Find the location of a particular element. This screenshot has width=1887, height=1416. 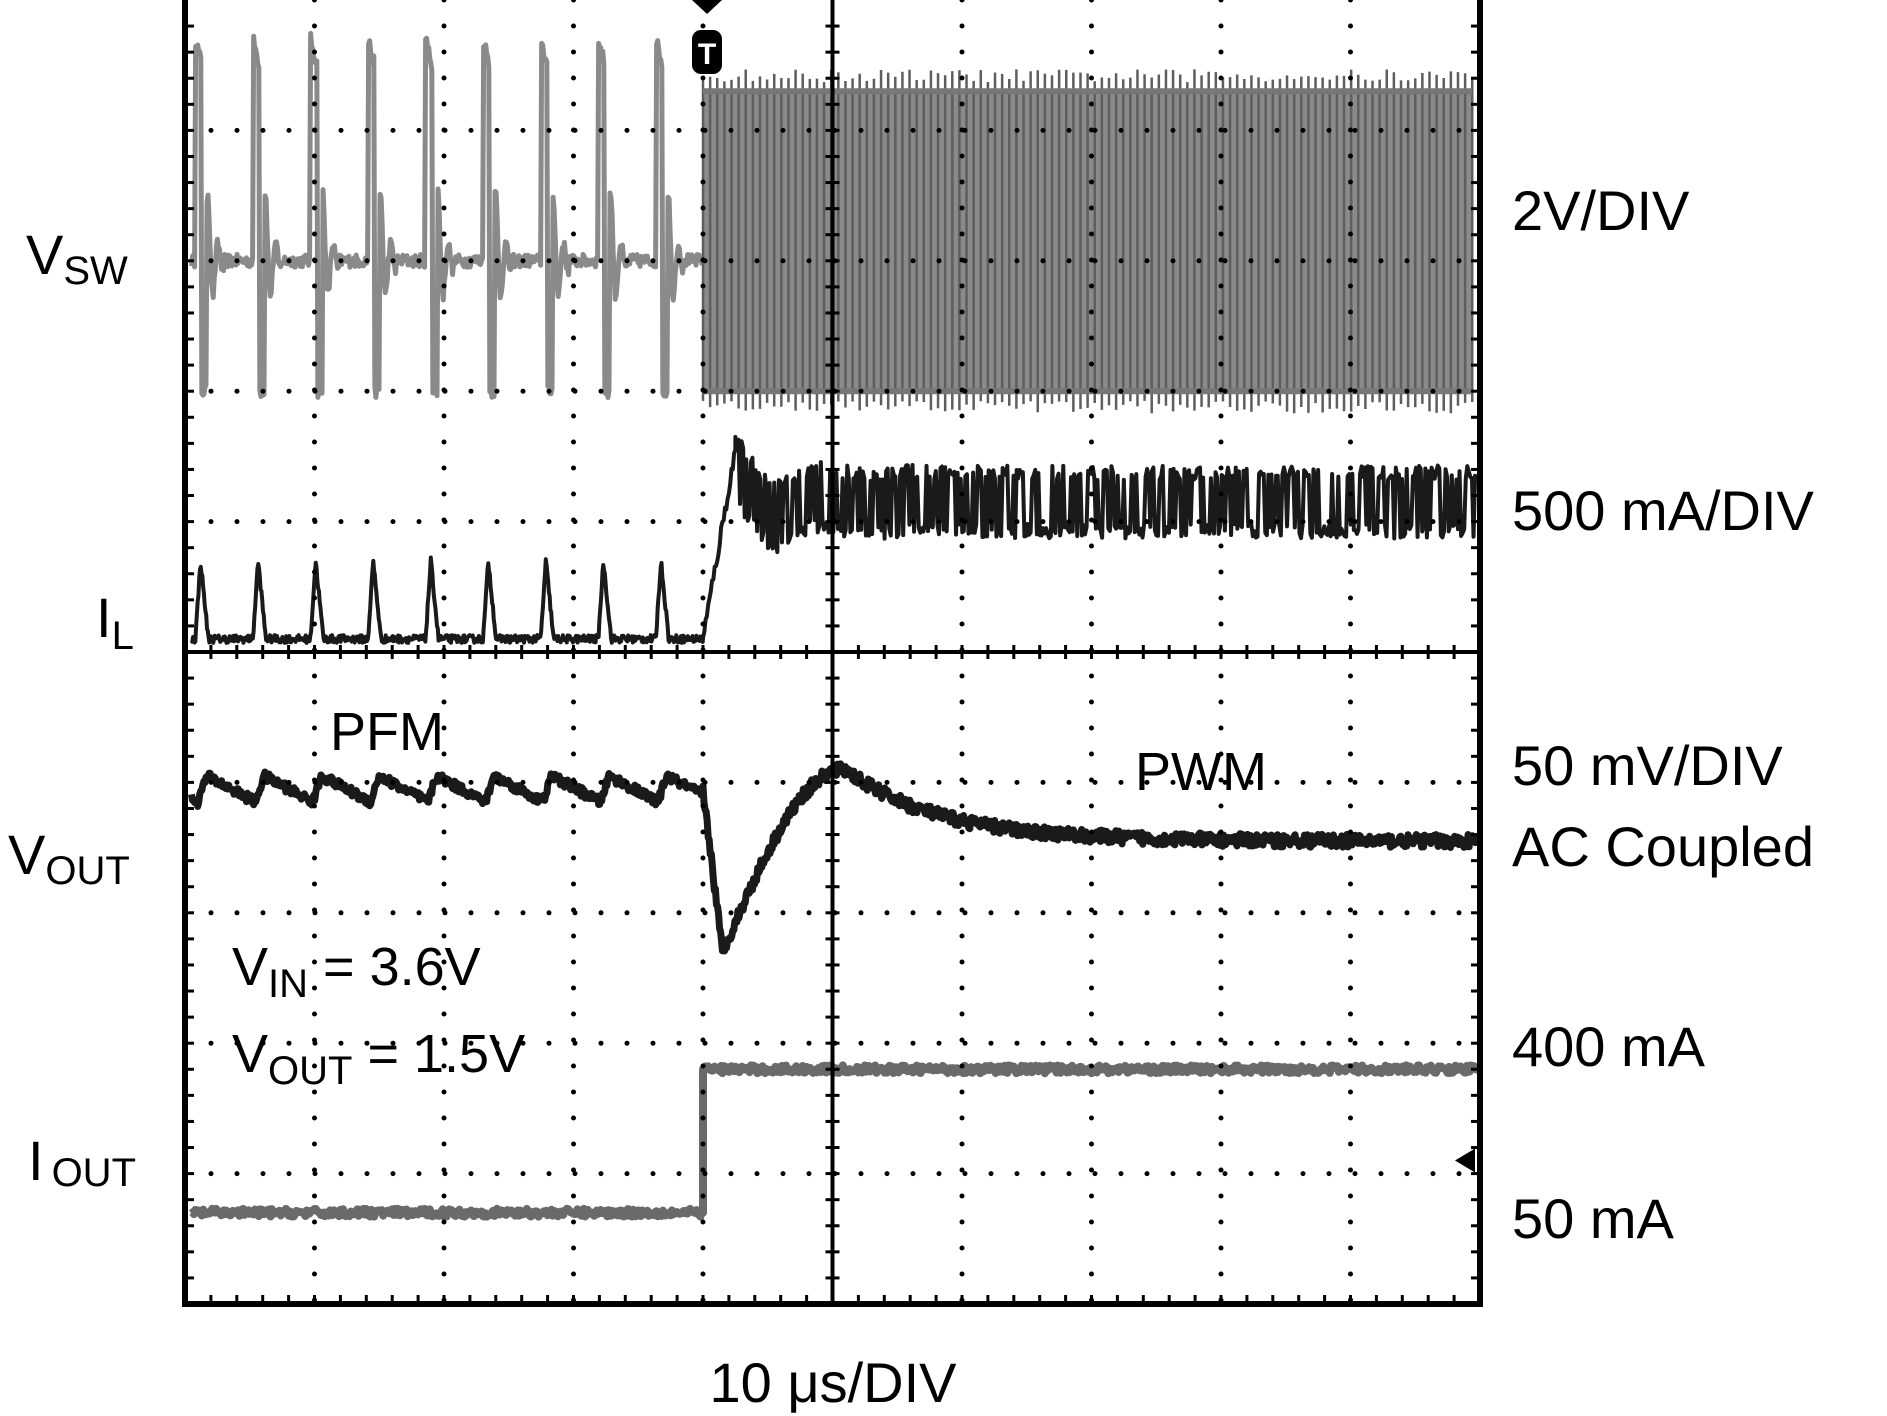

il-line is located at coordinates (833, 539).